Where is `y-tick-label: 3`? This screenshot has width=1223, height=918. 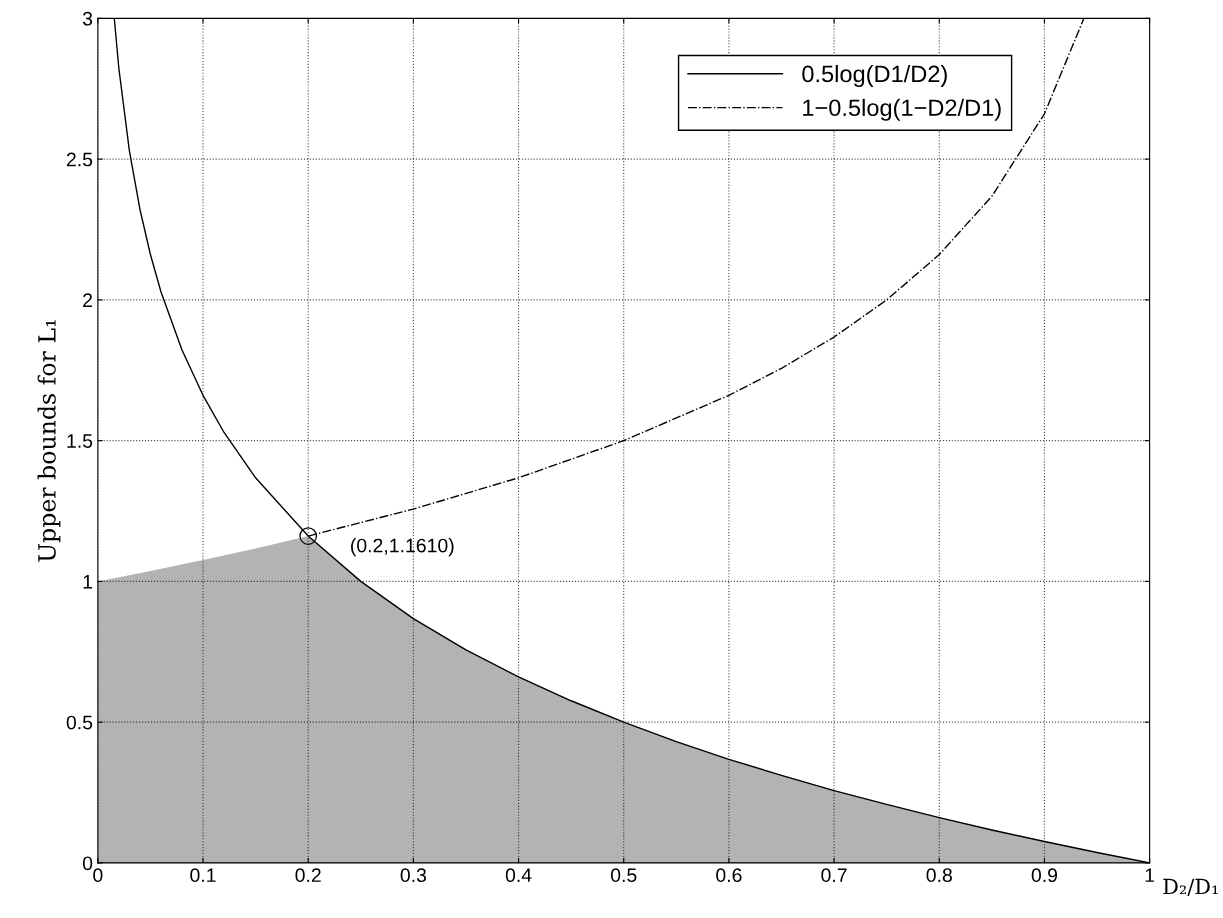 y-tick-label: 3 is located at coordinates (87, 18).